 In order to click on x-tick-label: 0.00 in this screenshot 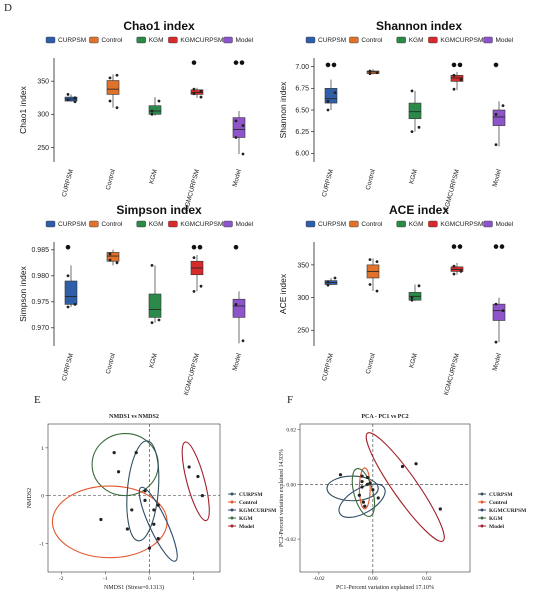, I will do `click(373, 579)`.